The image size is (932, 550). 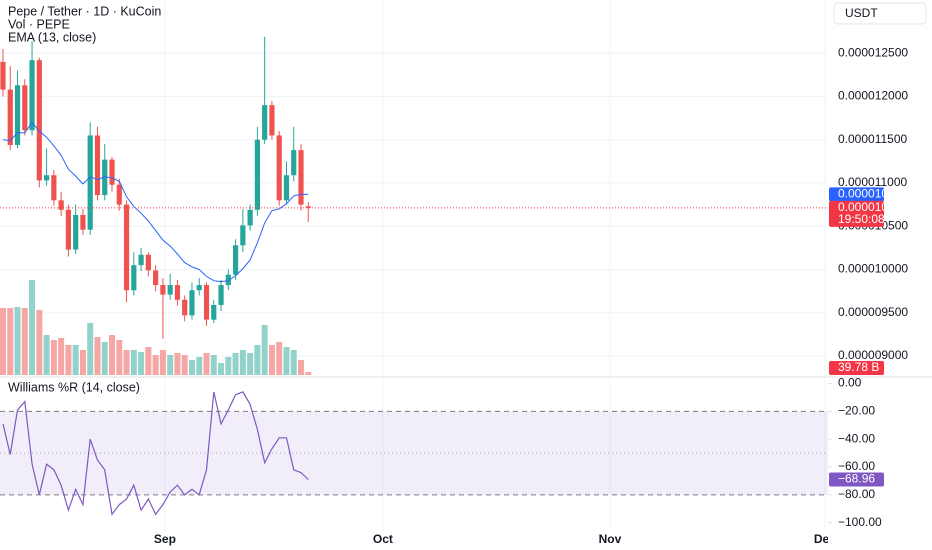 What do you see at coordinates (825, 539) in the screenshot?
I see `x-tick-label: Dec` at bounding box center [825, 539].